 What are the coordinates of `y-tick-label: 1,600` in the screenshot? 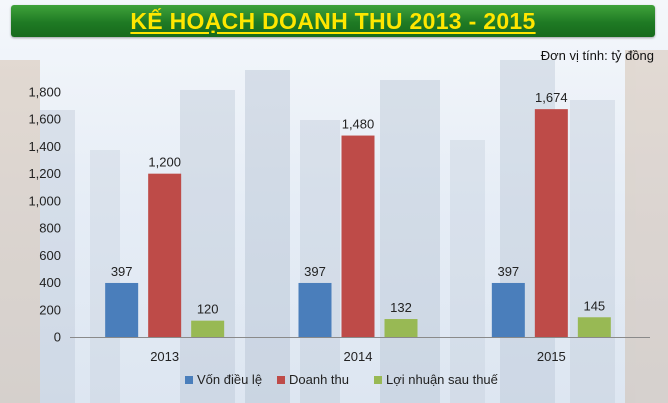 It's located at (44, 119).